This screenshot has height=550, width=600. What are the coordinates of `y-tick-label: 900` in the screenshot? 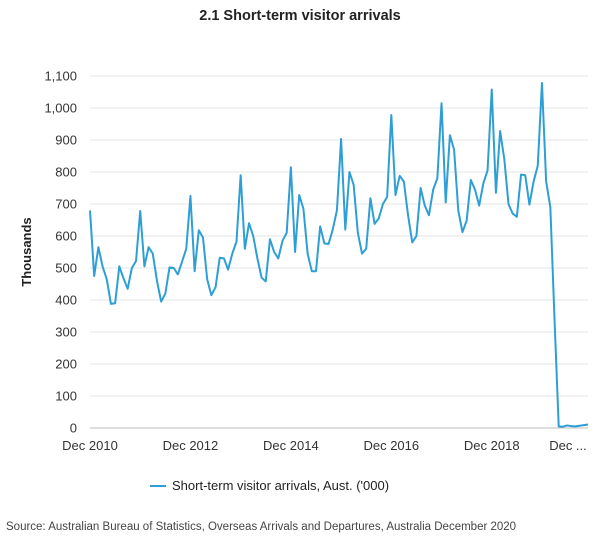 It's located at (66, 140).